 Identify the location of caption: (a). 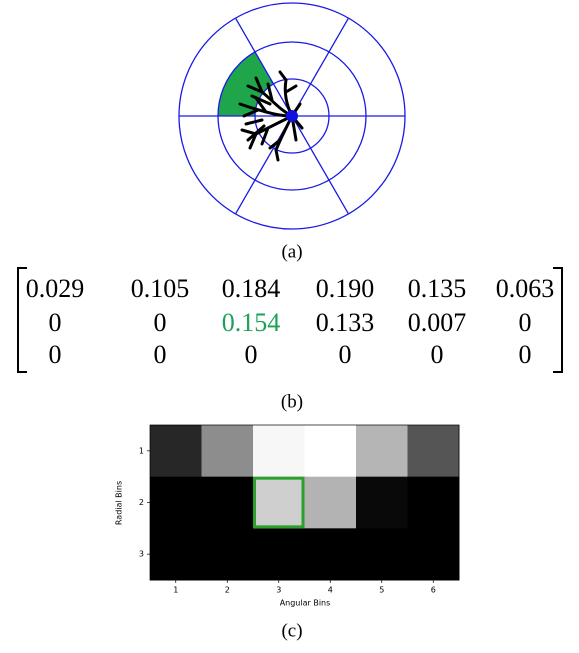
(291, 251).